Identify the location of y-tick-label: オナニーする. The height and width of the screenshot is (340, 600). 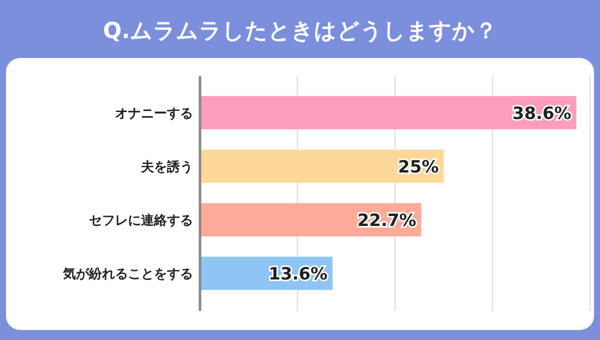
(154, 114).